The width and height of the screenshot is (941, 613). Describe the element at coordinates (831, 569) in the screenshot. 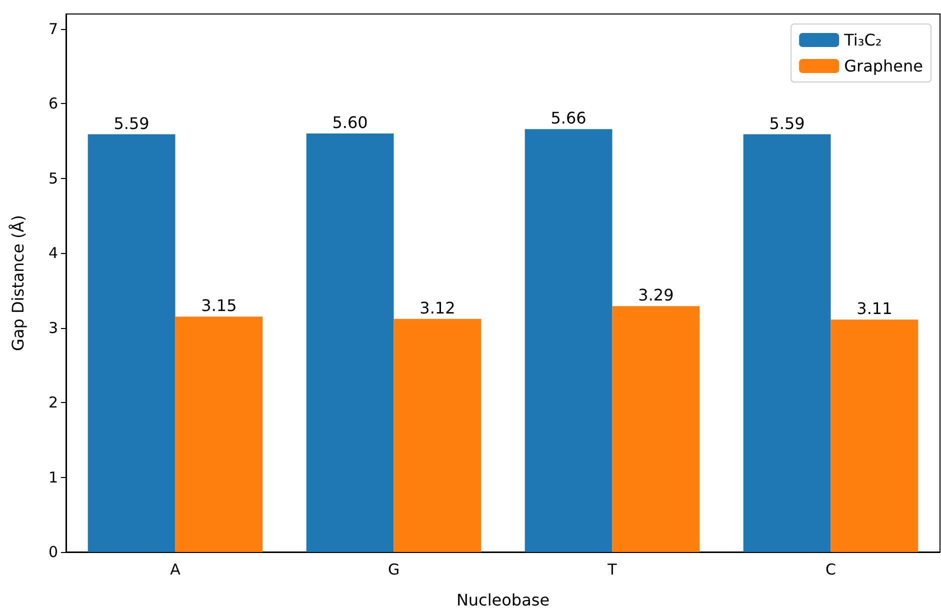

I see `x-tick-label: C` at that location.